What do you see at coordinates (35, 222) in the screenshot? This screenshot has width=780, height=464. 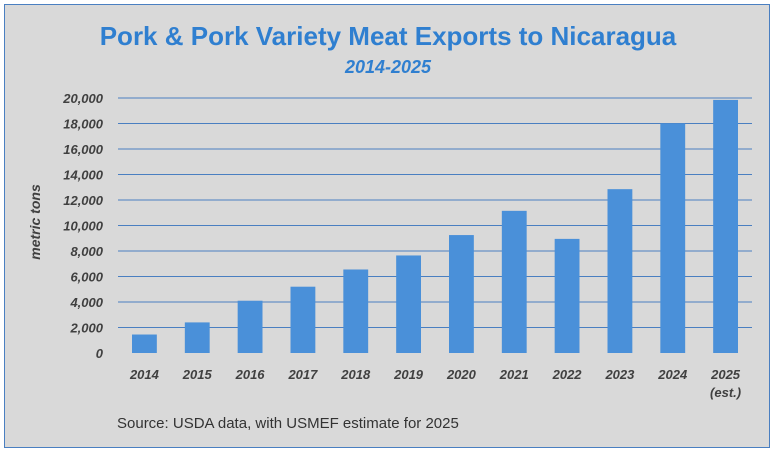 I see `y-axis-label: metric tons` at bounding box center [35, 222].